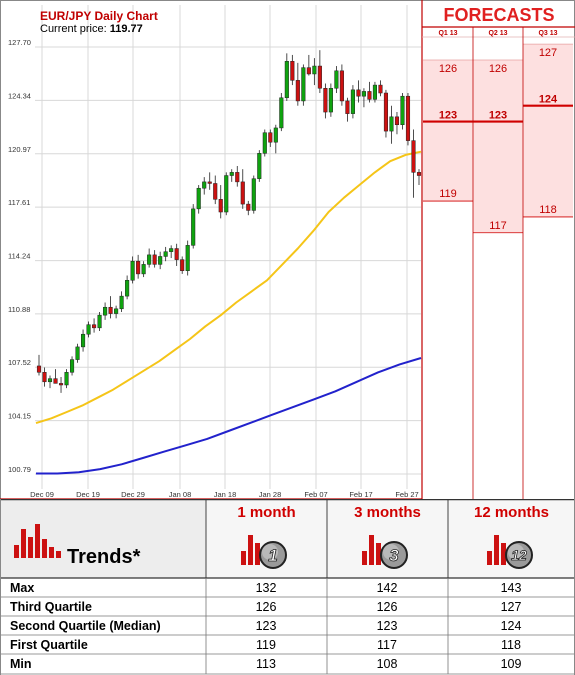 The height and width of the screenshot is (675, 575). What do you see at coordinates (266, 607) in the screenshot?
I see `table-cell: 126` at bounding box center [266, 607].